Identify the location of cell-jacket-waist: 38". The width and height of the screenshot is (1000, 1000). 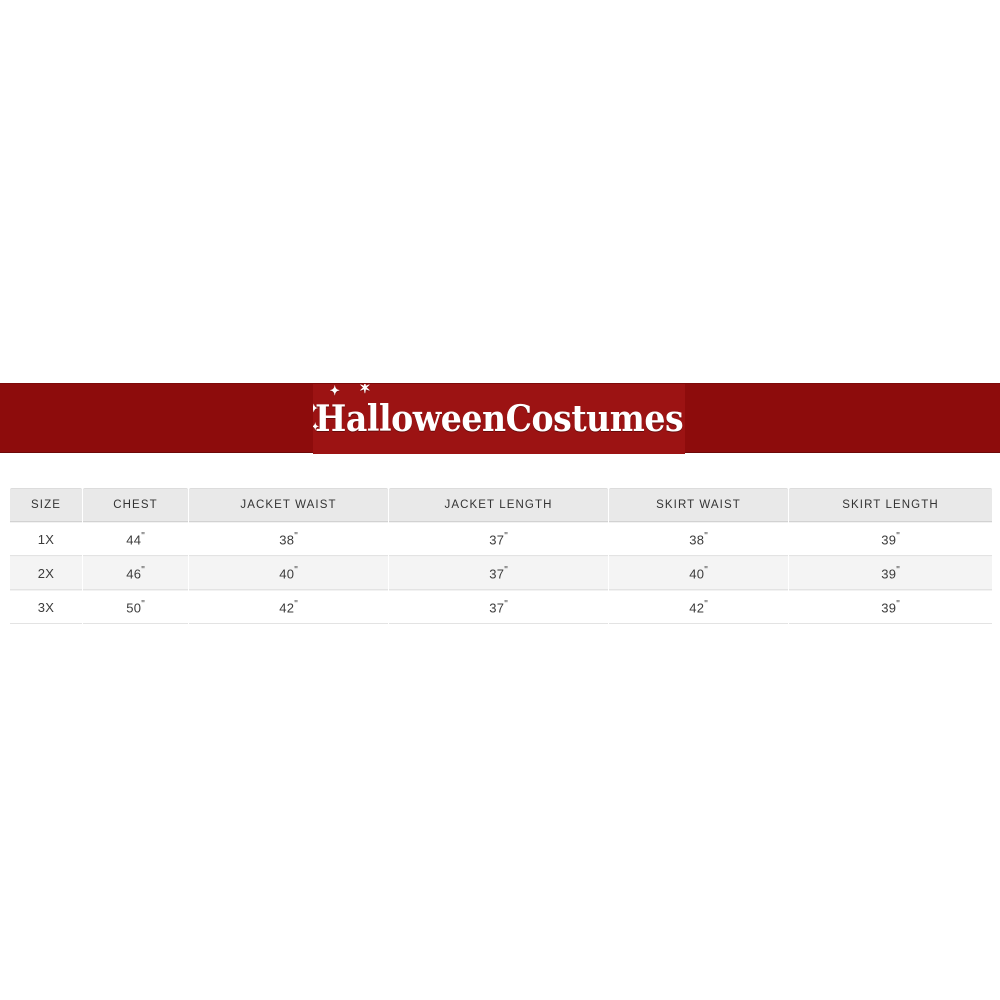
(288, 539).